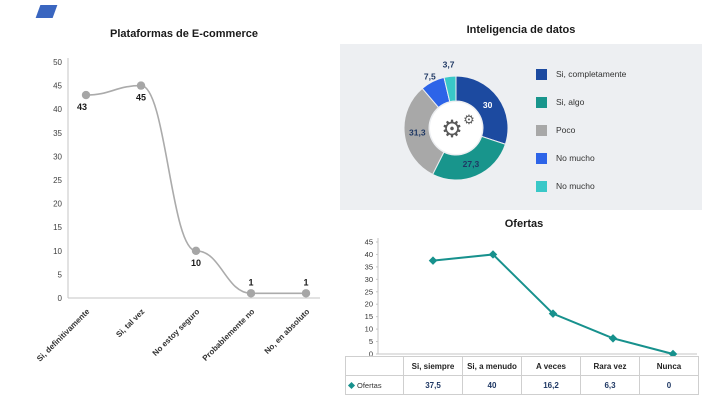  What do you see at coordinates (521, 30) in the screenshot?
I see `donut-chart-title: Inteligencia de datos` at bounding box center [521, 30].